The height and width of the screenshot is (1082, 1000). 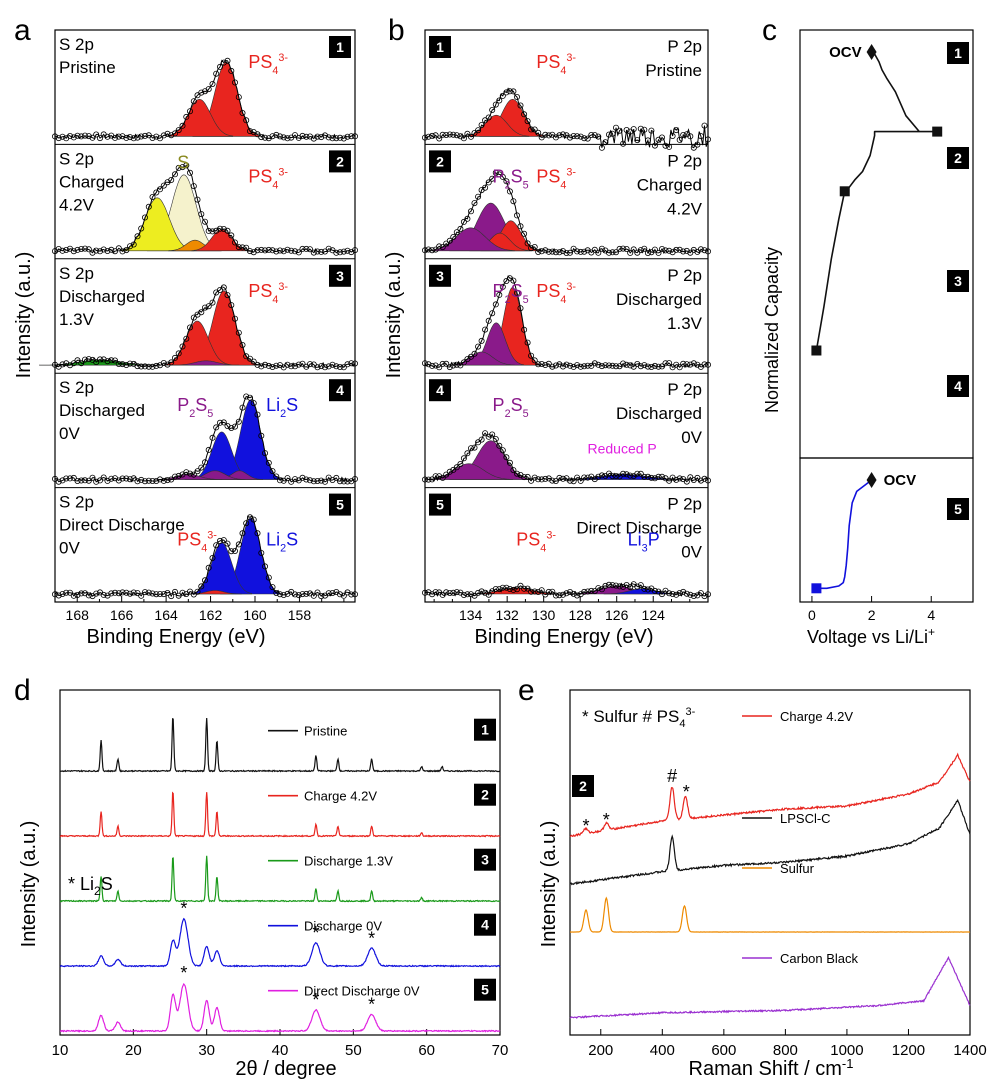 What do you see at coordinates (908, 1050) in the screenshot?
I see `panel-e-xtick-label: 1200` at bounding box center [908, 1050].